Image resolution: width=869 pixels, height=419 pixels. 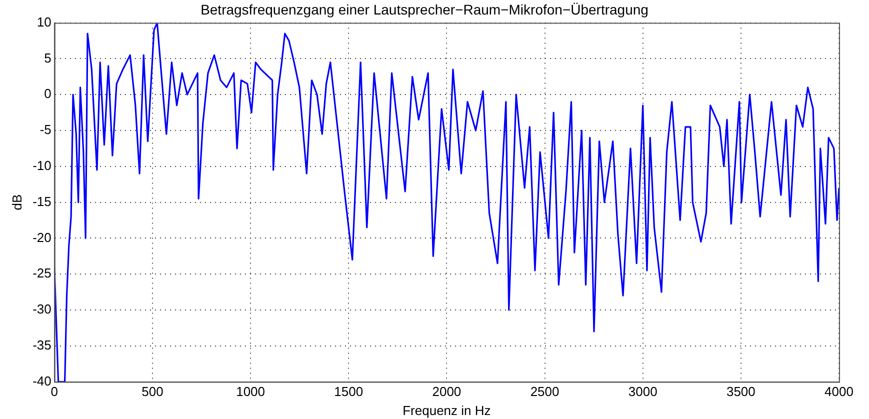 I want to click on x-axis-title: Frequenz in Hz, so click(x=446, y=410).